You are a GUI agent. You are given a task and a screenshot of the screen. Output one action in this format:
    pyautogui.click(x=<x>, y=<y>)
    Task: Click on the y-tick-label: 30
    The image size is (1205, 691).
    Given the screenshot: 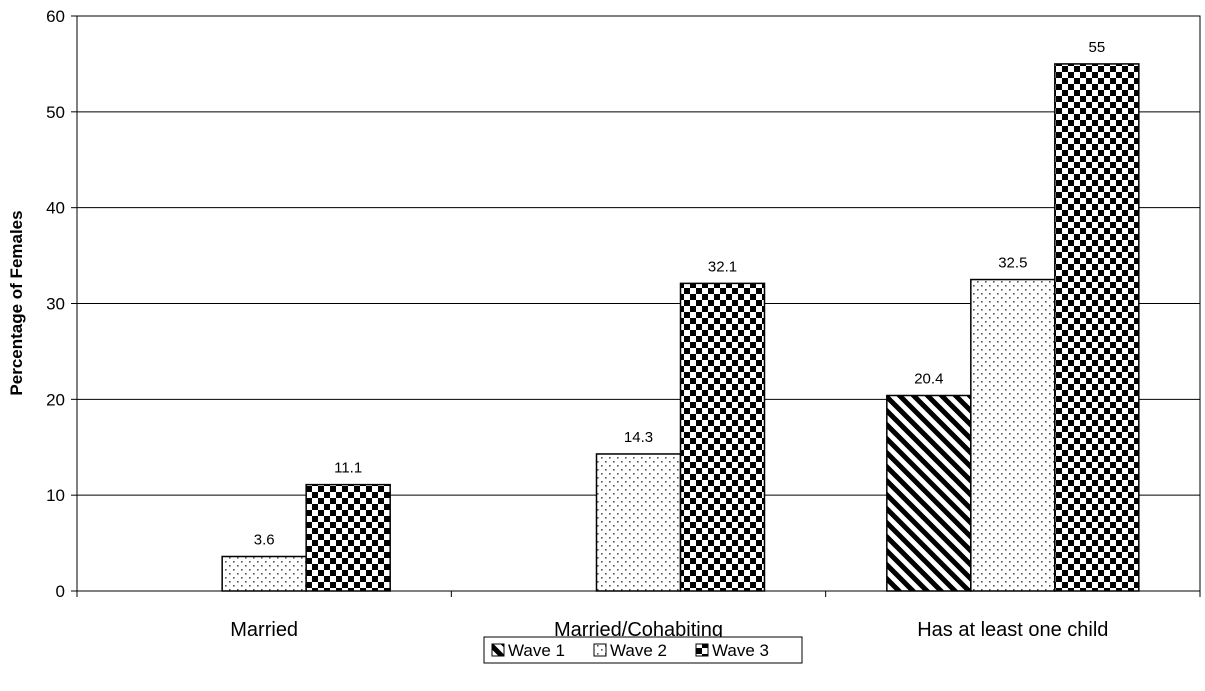 What is the action you would take?
    pyautogui.click(x=55, y=304)
    